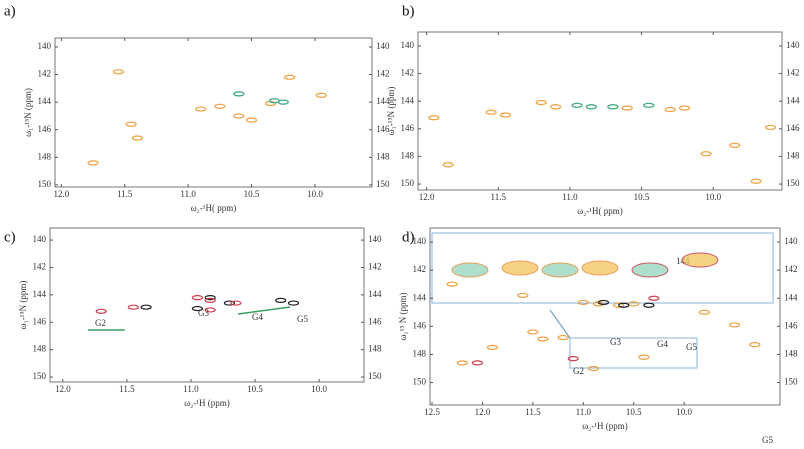 The height and width of the screenshot is (449, 804). What do you see at coordinates (10, 11) in the screenshot?
I see `panel-label: a)` at bounding box center [10, 11].